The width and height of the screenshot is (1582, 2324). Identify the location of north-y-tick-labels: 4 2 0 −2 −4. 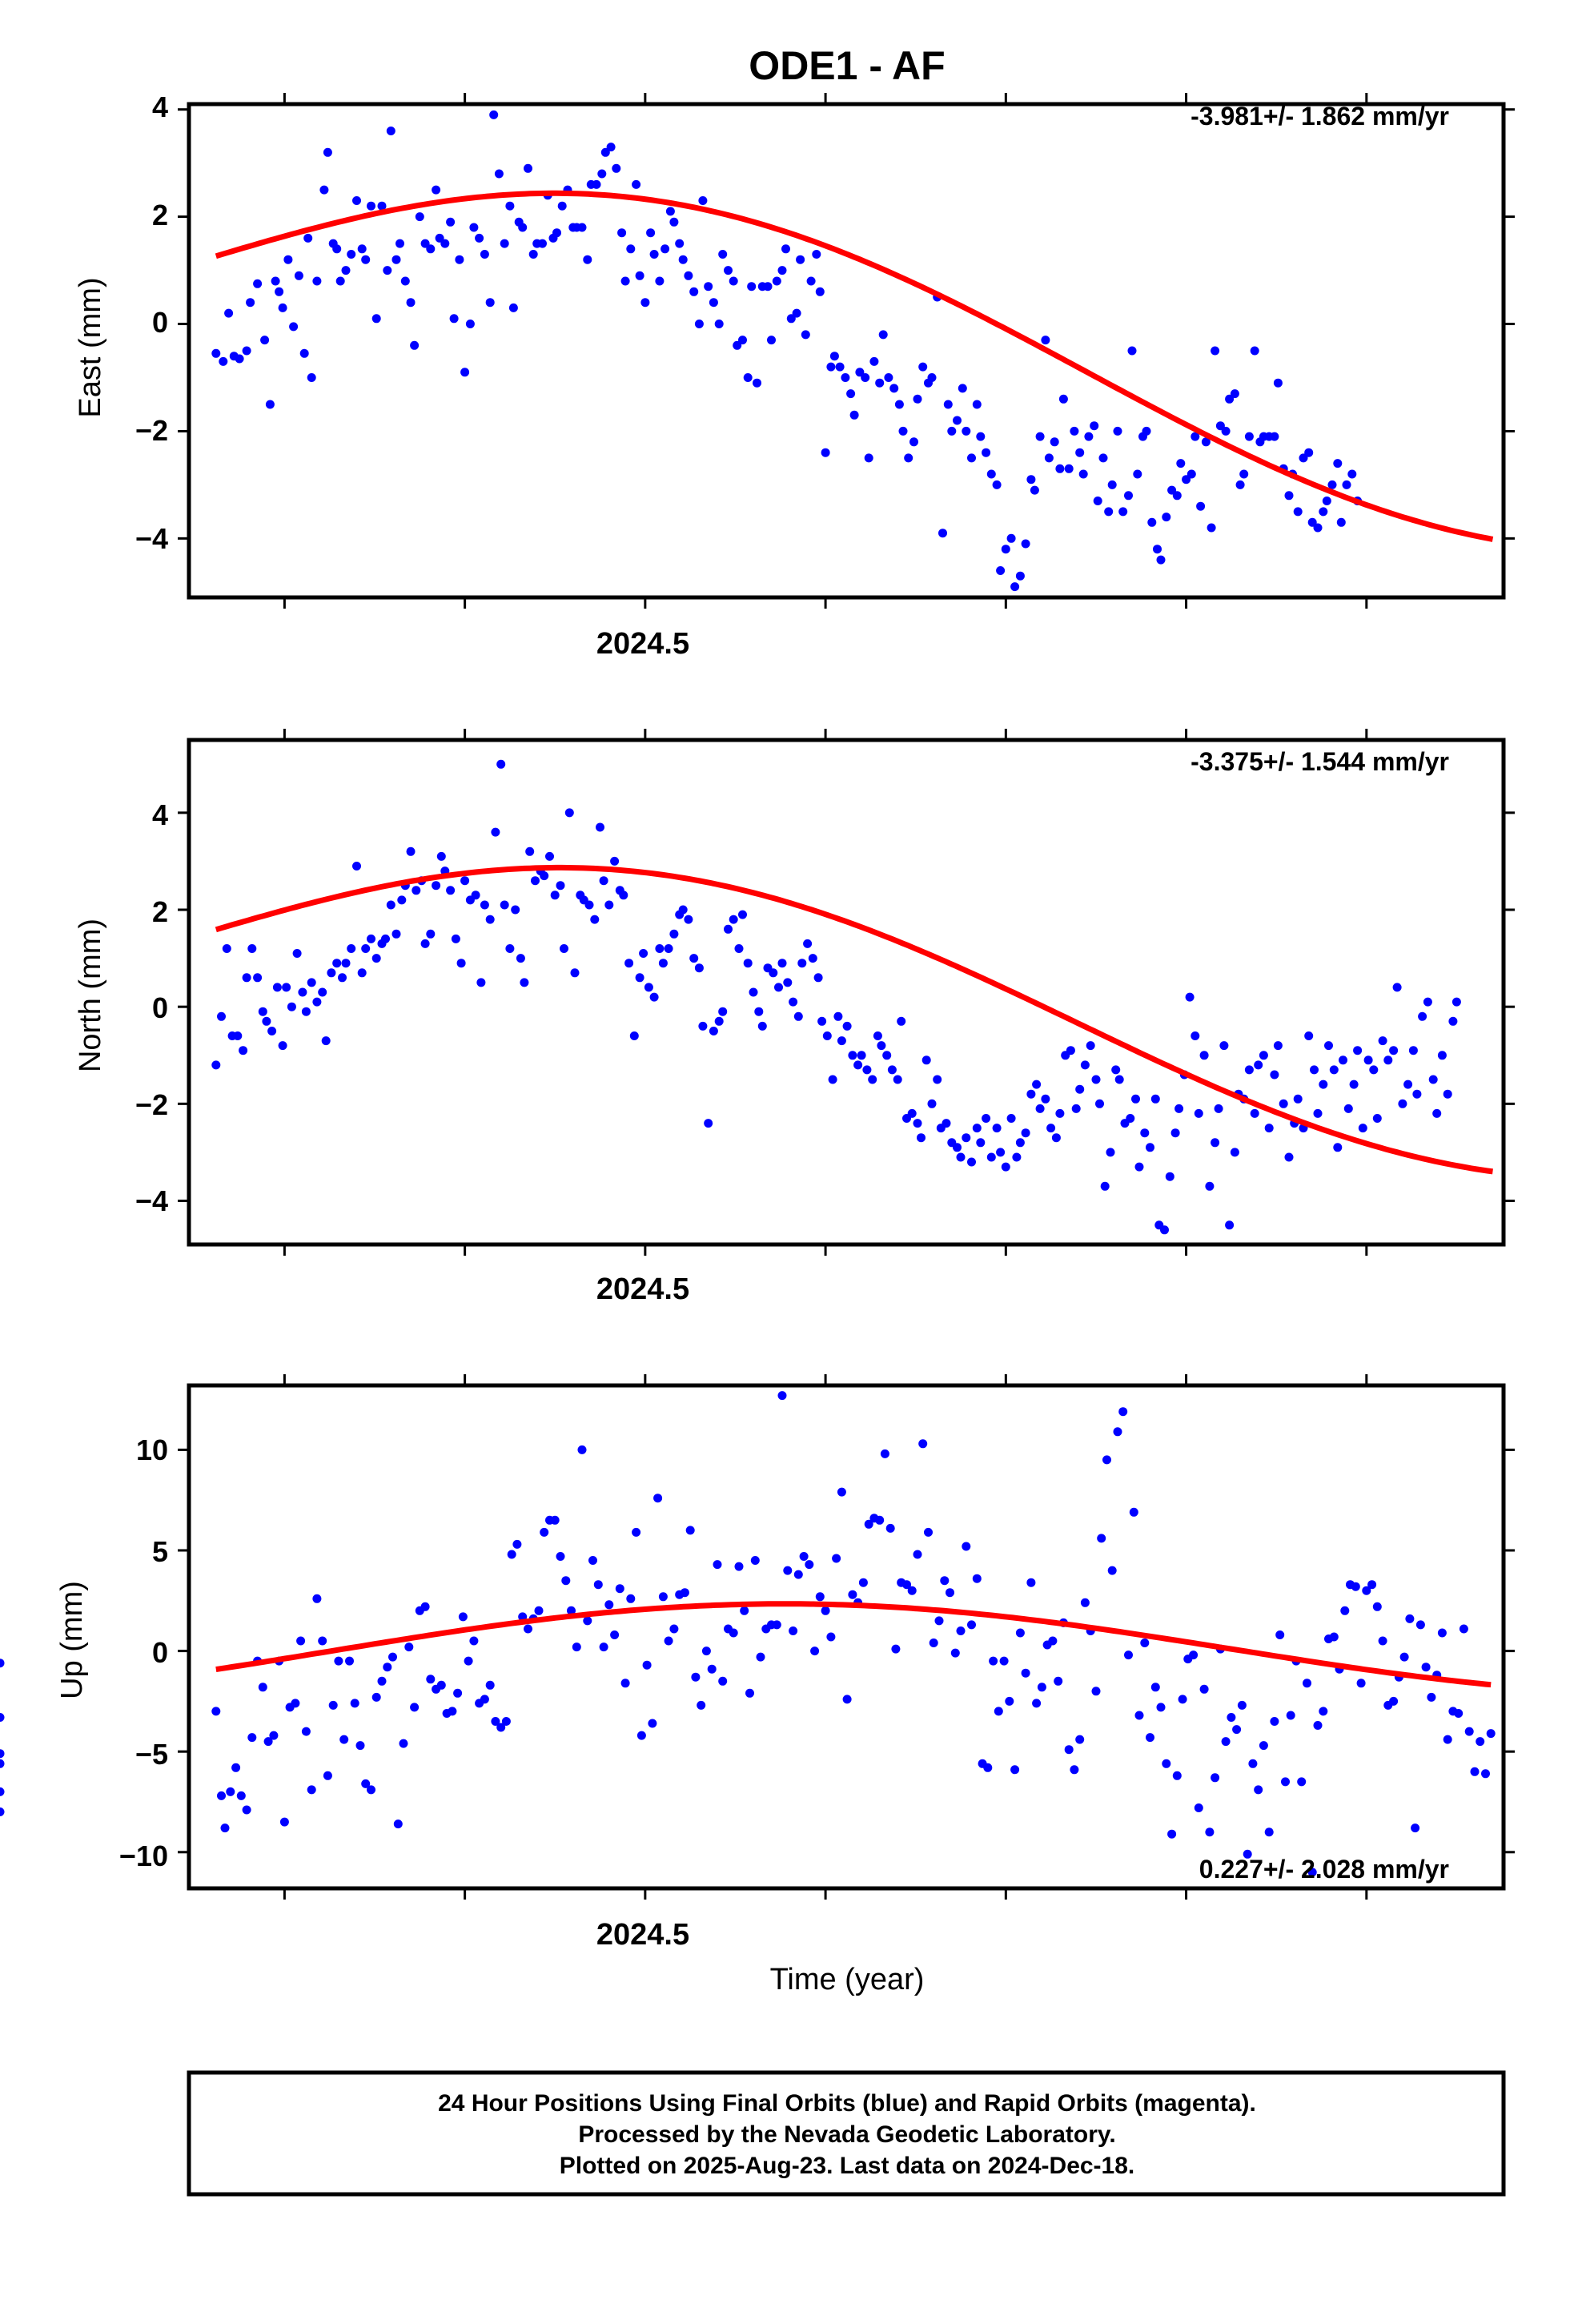
(151, 1007).